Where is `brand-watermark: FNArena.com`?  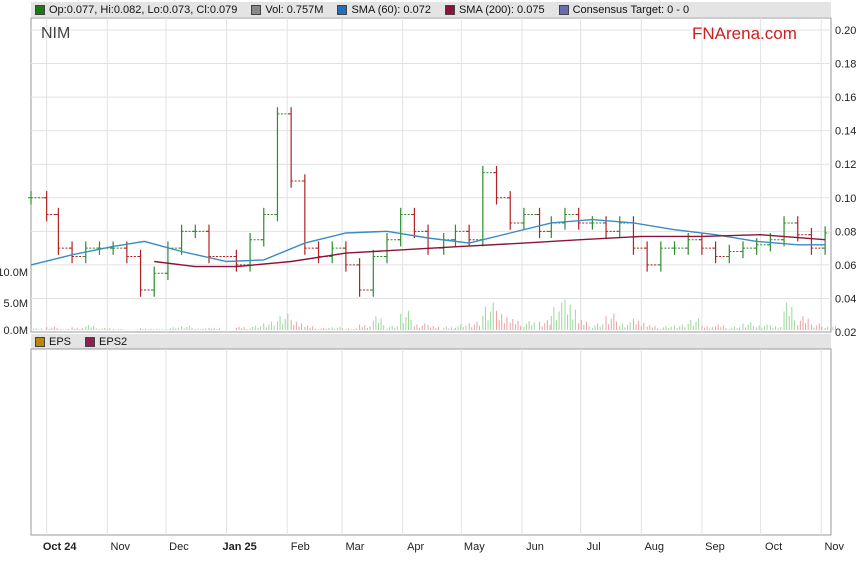 brand-watermark: FNArena.com is located at coordinates (744, 33).